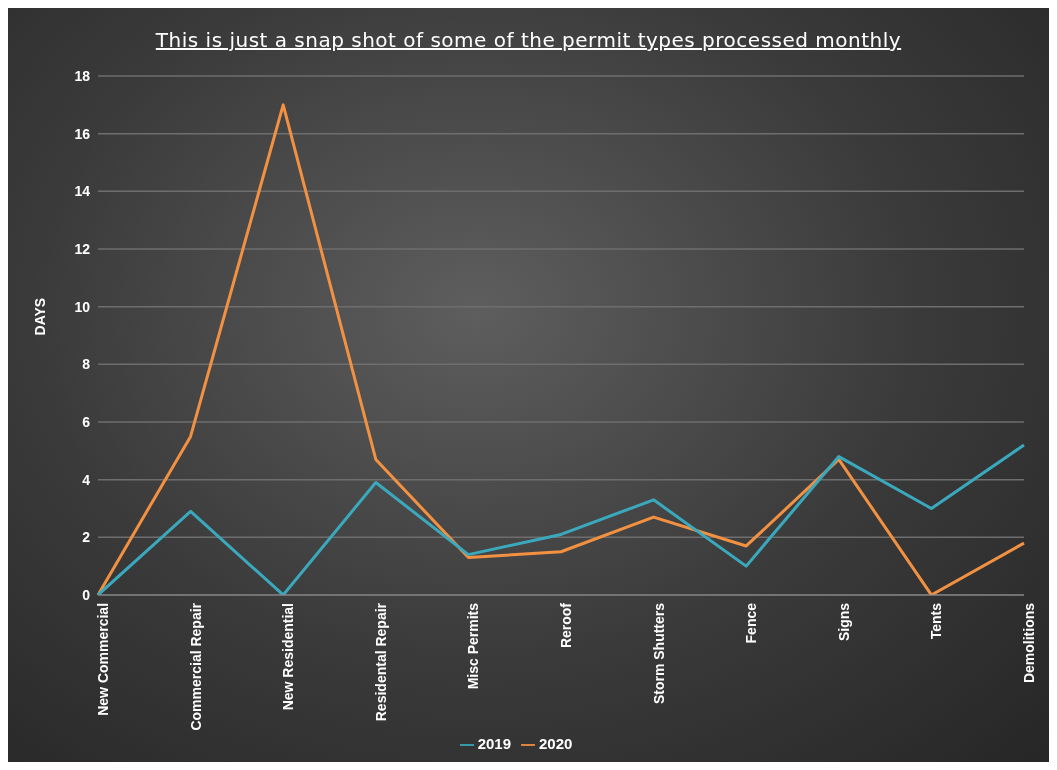 The width and height of the screenshot is (1057, 770). Describe the element at coordinates (751, 623) in the screenshot. I see `x-tick-label: Fence` at that location.